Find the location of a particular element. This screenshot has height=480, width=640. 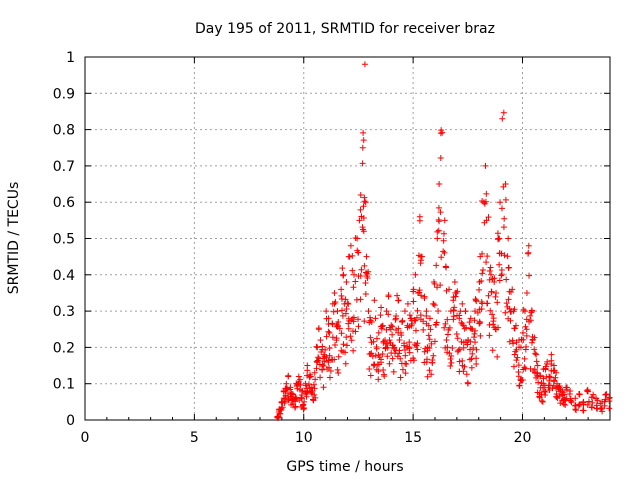

y-tick-label: 0.7 is located at coordinates (64, 167).